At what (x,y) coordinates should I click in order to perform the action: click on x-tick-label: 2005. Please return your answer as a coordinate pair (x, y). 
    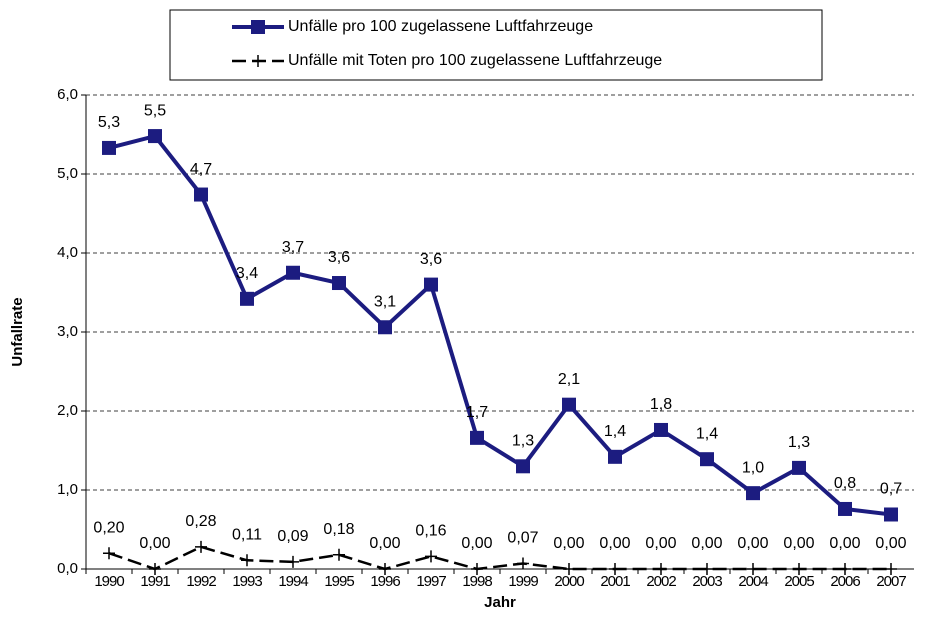
    Looking at the image, I should click on (799, 581).